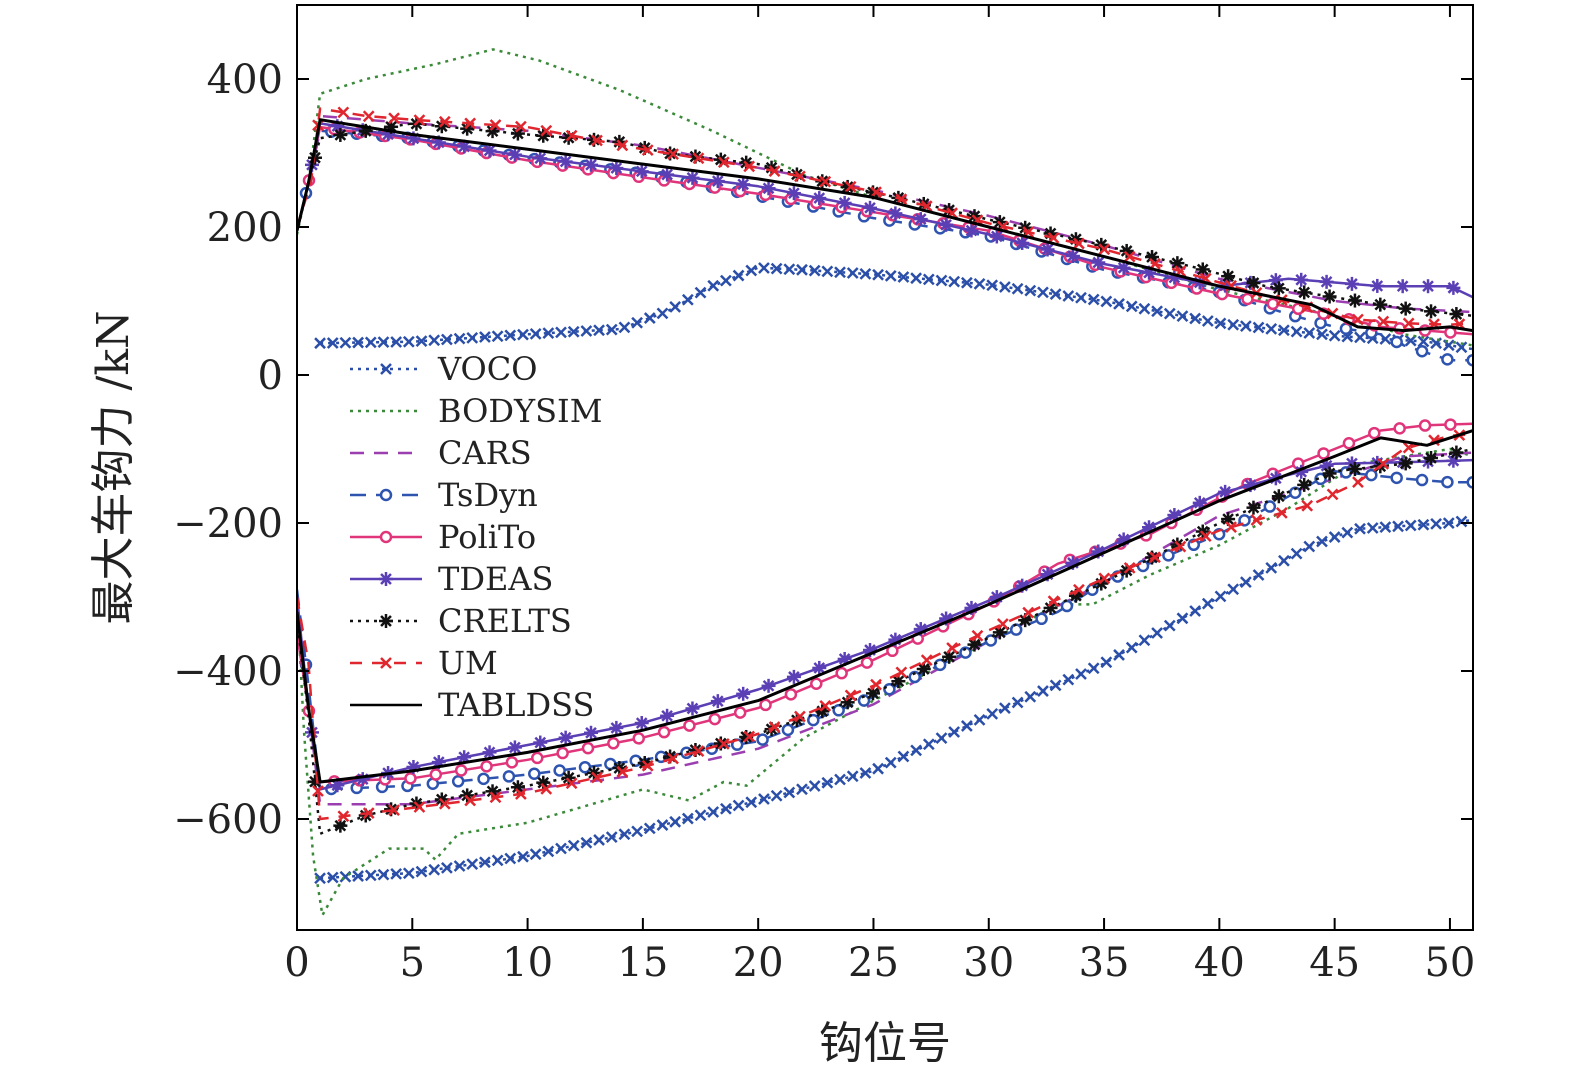 Image resolution: width=1575 pixels, height=1073 pixels. I want to click on x-tick-label: 30, so click(988, 963).